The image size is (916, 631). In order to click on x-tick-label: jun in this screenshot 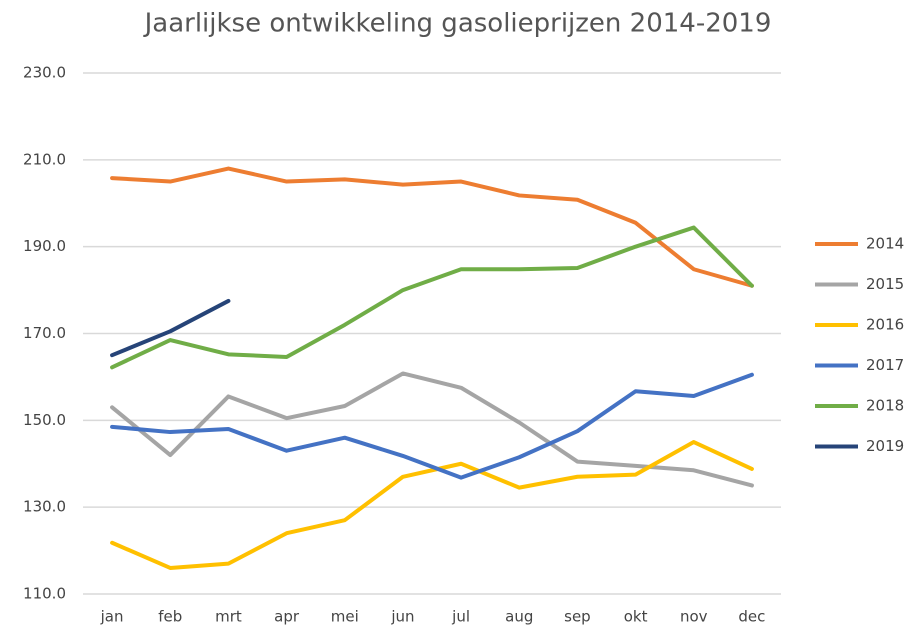, I will do `click(402, 617)`.